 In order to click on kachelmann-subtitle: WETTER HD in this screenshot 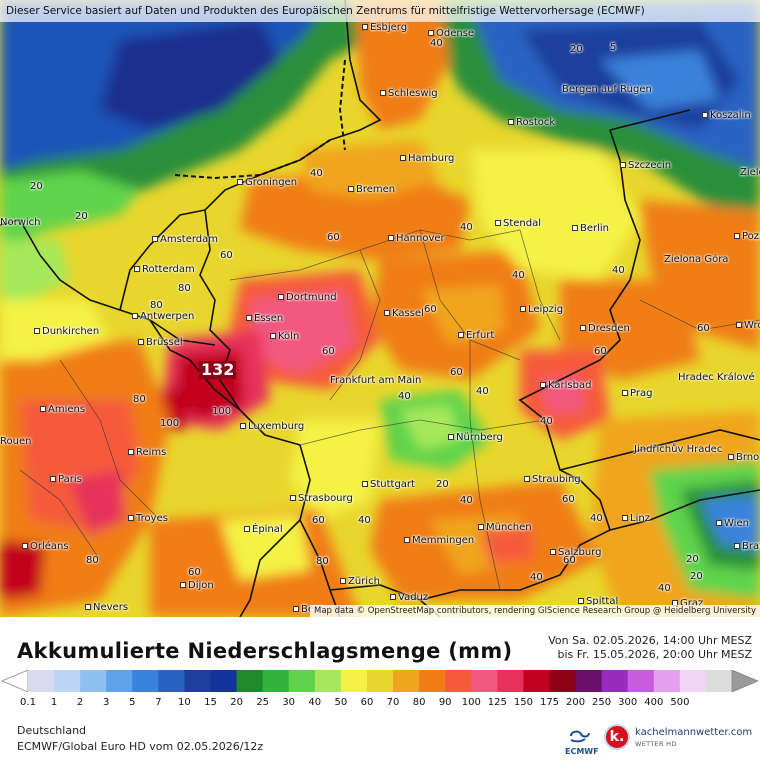, I will do `click(656, 744)`.